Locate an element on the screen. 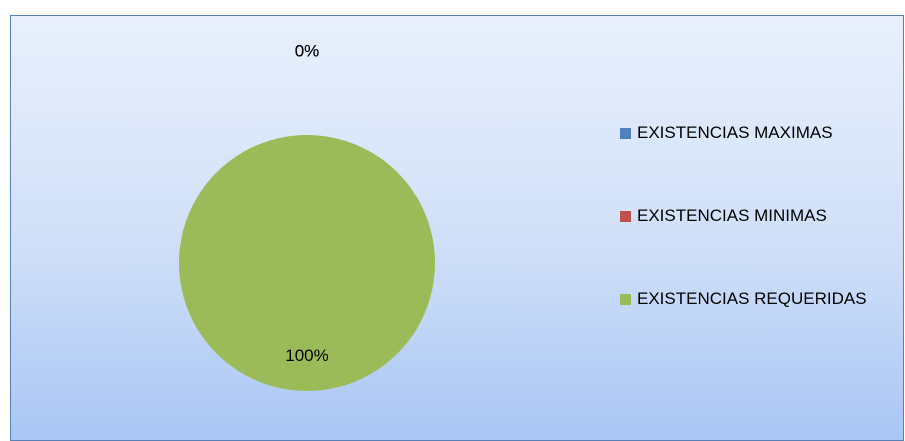 The image size is (905, 441). legend-item: EXISTENCIAS REQUERIDAS is located at coordinates (751, 300).